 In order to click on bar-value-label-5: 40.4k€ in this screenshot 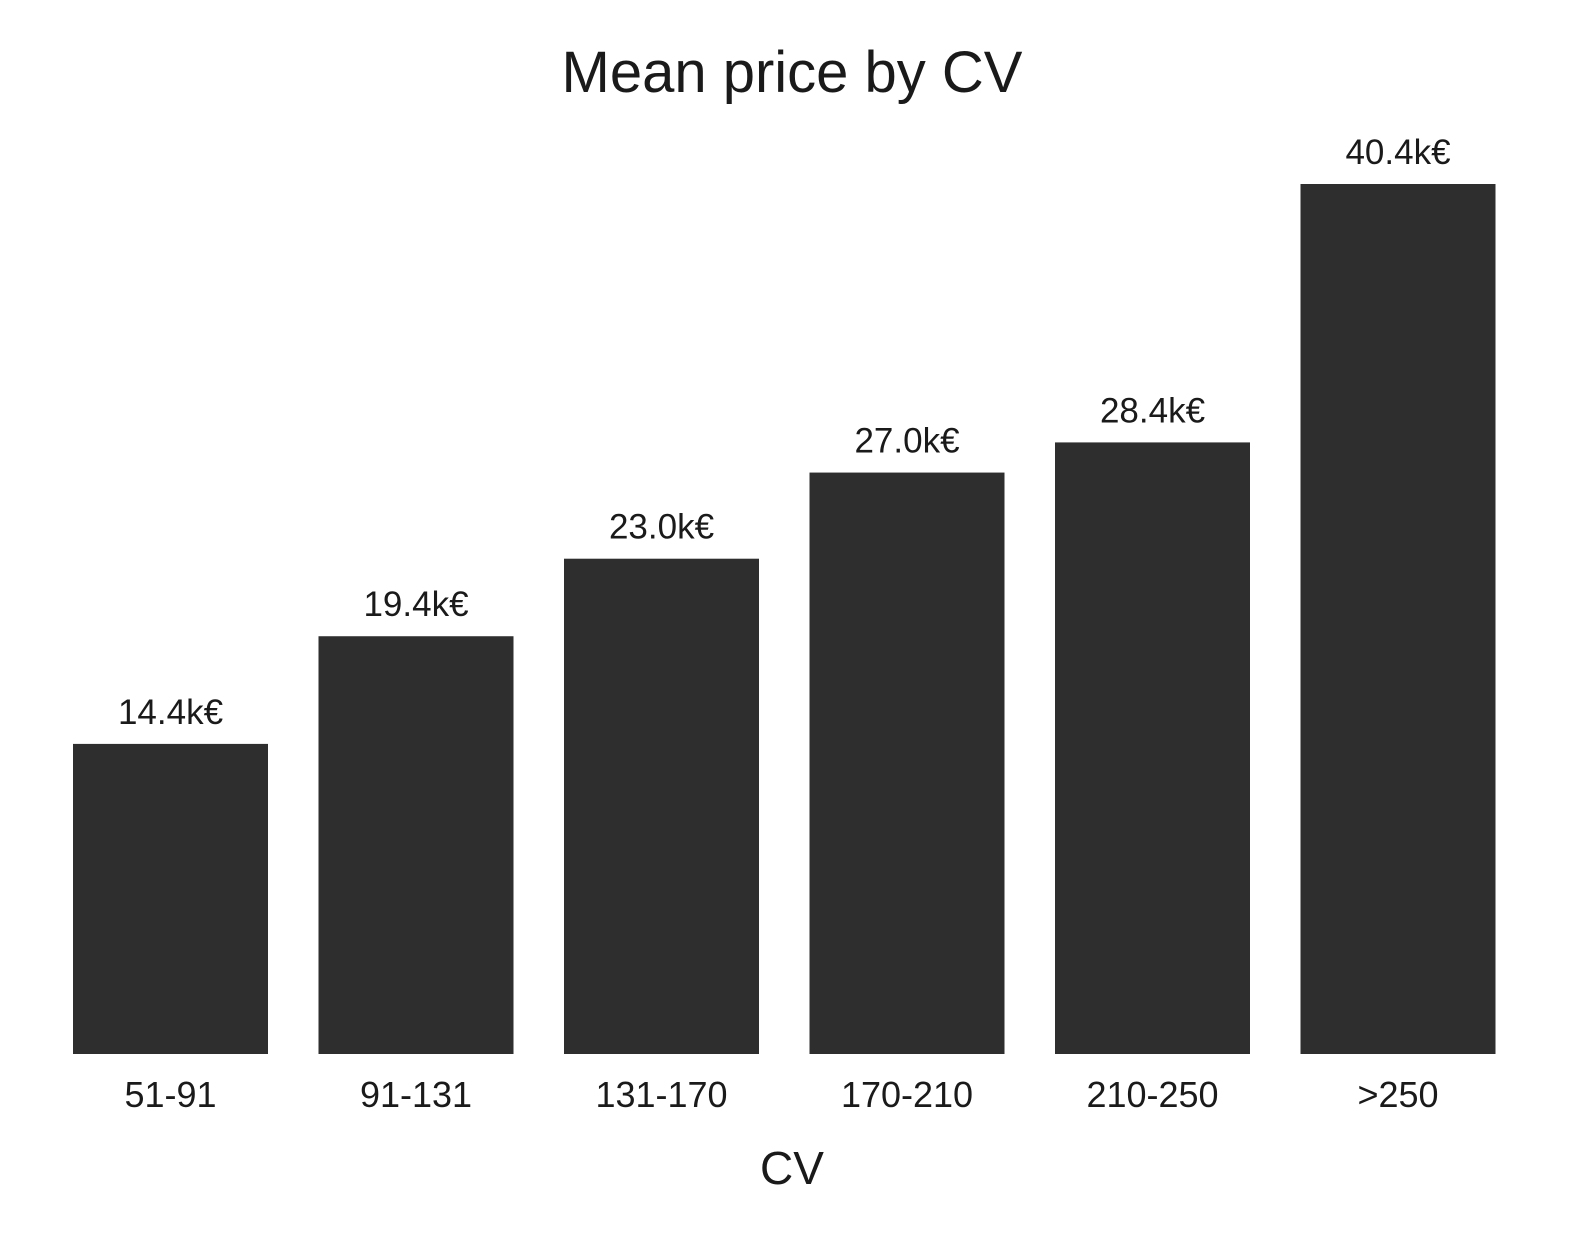, I will do `click(1397, 152)`.